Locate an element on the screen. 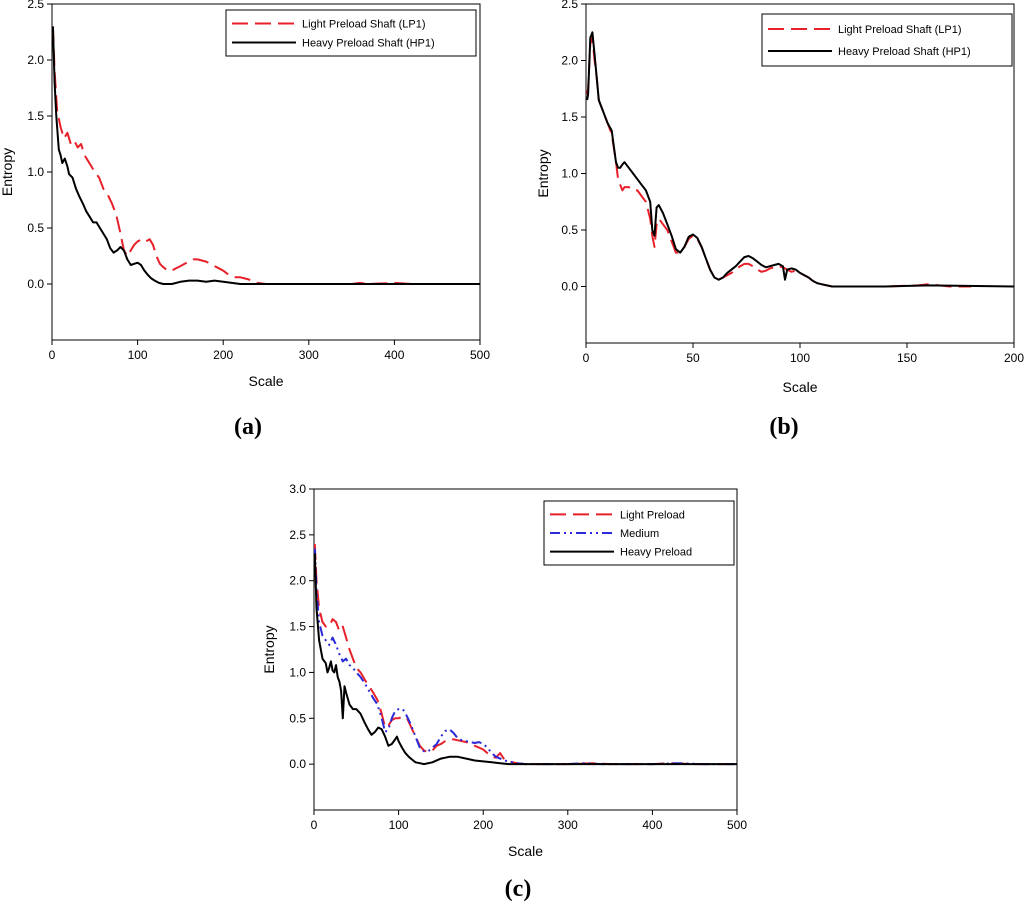 The image size is (1024, 904). panel-label-a: (a) is located at coordinates (248, 427).